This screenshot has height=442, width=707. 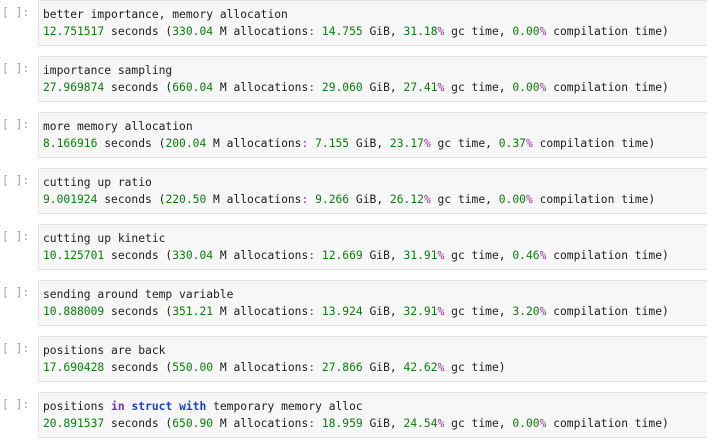 What do you see at coordinates (420, 311) in the screenshot?
I see `gc-value: 32.91` at bounding box center [420, 311].